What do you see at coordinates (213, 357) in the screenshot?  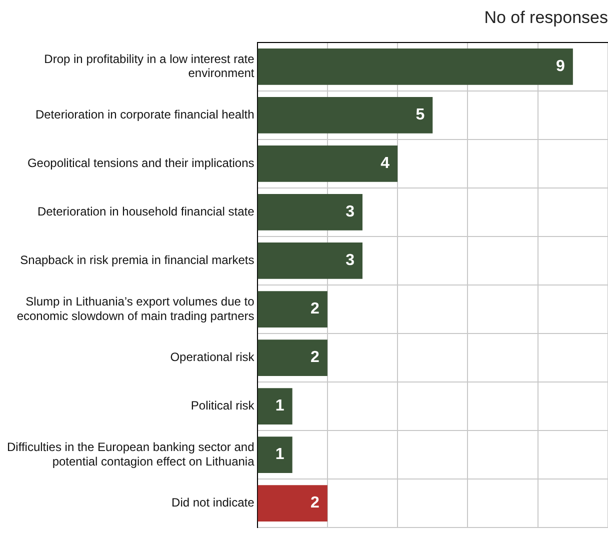 I see `y-tick-label: Operational risk` at bounding box center [213, 357].